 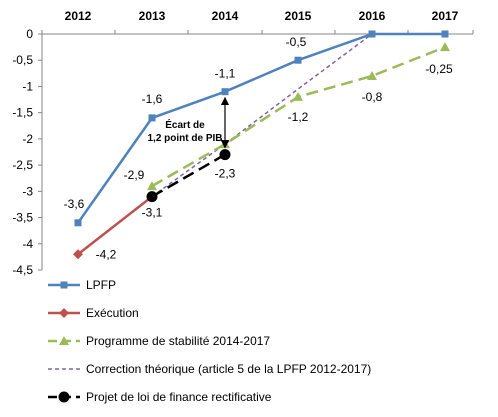 What do you see at coordinates (27, 244) in the screenshot?
I see `y-tick-label: -4` at bounding box center [27, 244].